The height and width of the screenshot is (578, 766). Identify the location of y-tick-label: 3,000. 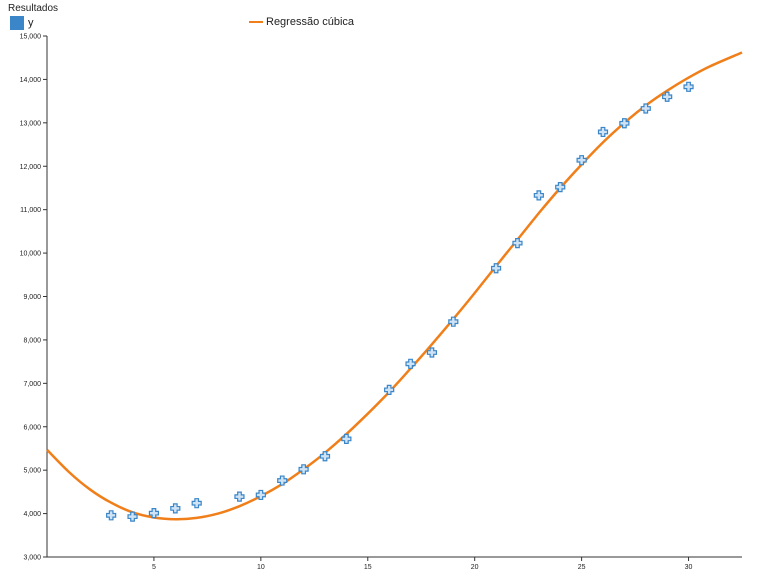
(32, 558).